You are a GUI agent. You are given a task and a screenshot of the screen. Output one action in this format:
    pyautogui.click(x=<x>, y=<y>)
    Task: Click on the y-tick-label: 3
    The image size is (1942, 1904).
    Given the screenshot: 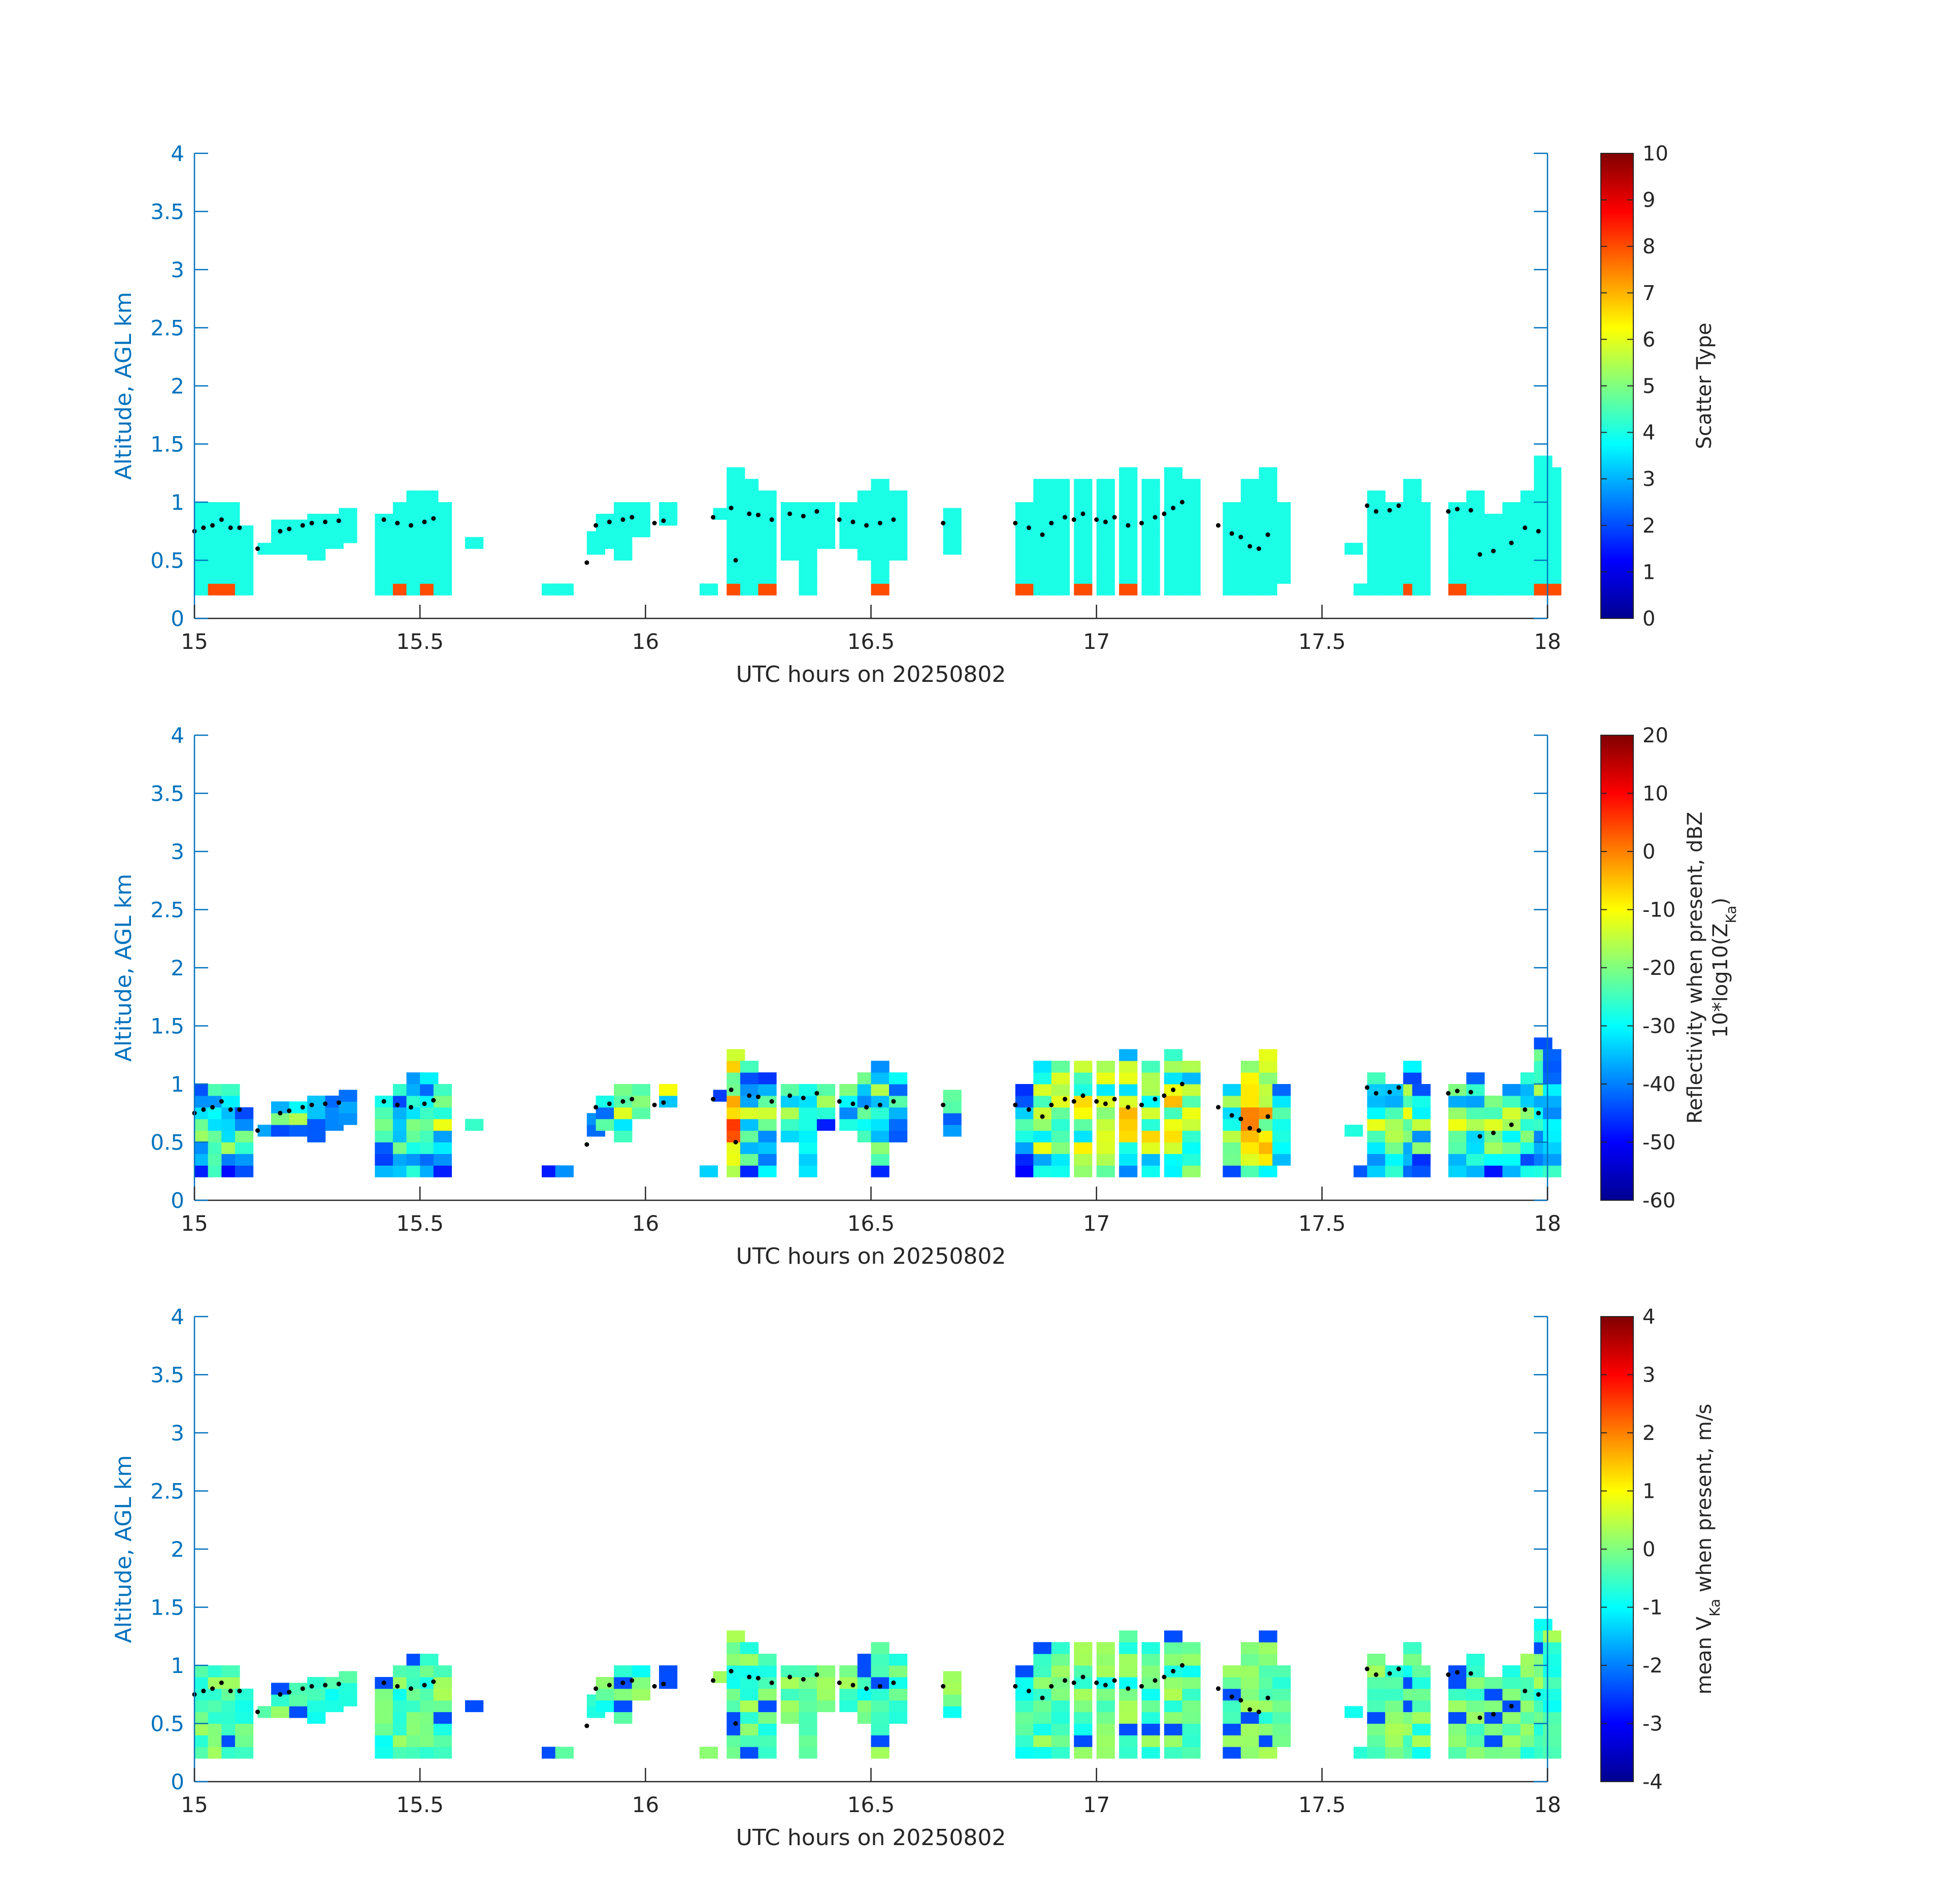 What is the action you would take?
    pyautogui.click(x=177, y=852)
    